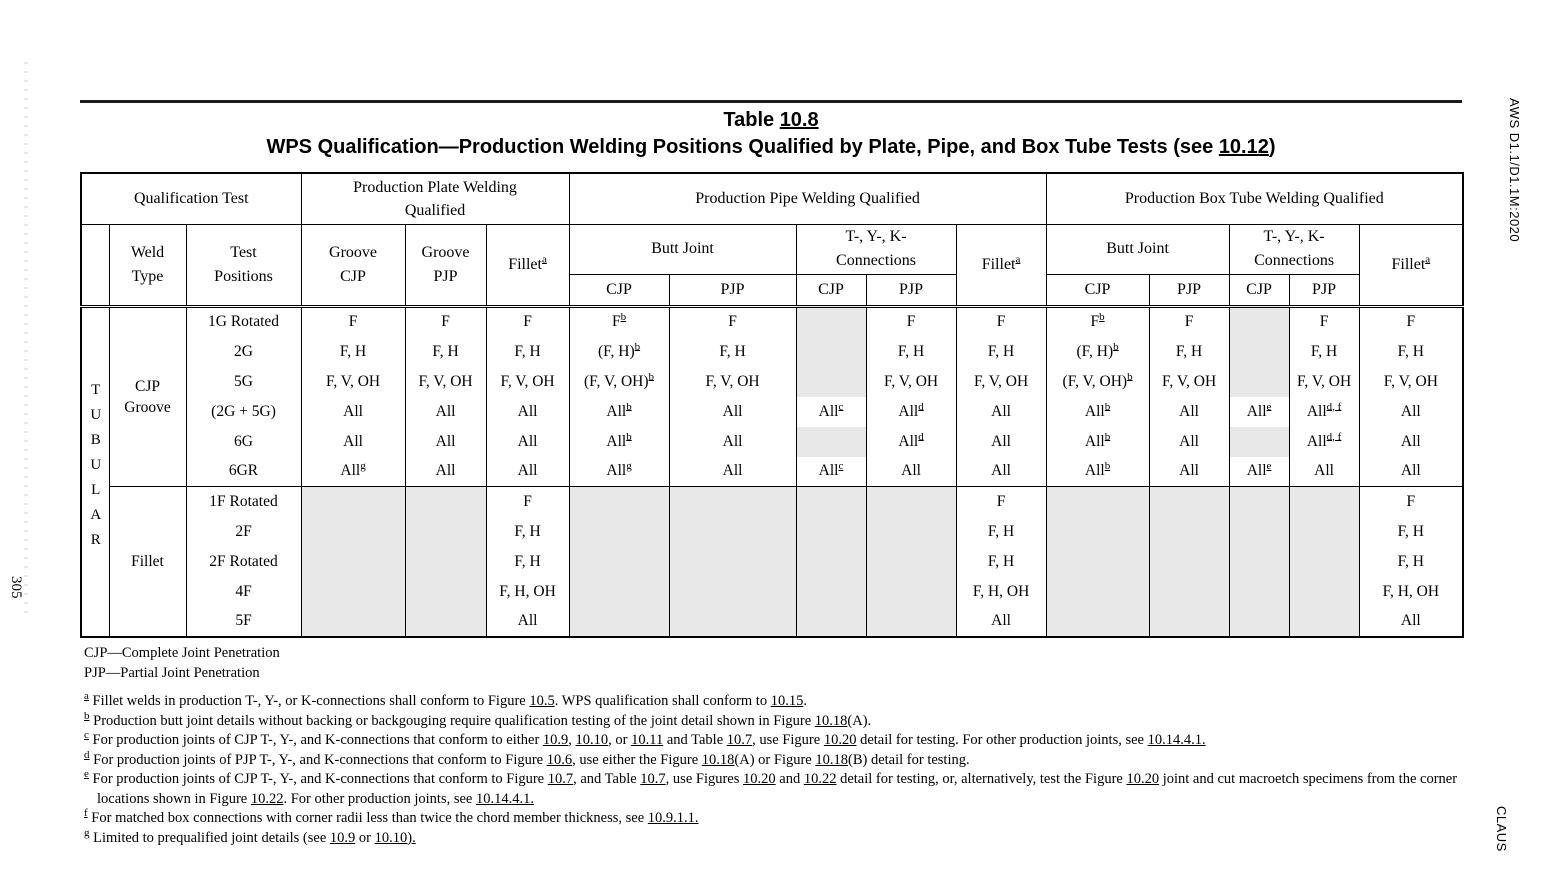 The width and height of the screenshot is (1550, 877). Describe the element at coordinates (1514, 170) in the screenshot. I see `spec-reference-margin-text: AWS D1.1/D1.1M:2020` at that location.